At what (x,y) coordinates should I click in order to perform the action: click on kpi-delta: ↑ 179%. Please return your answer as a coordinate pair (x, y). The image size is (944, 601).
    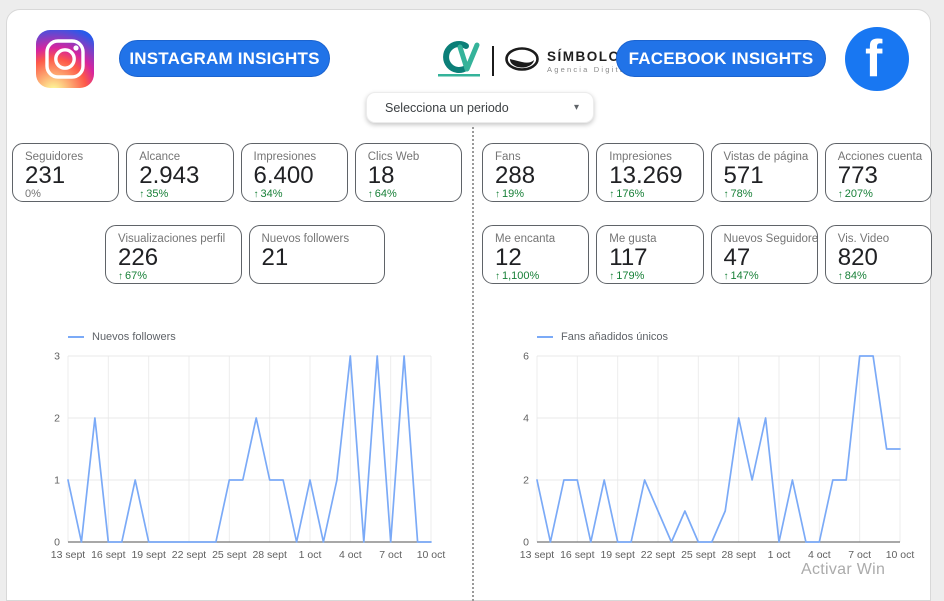
    Looking at the image, I should click on (627, 276).